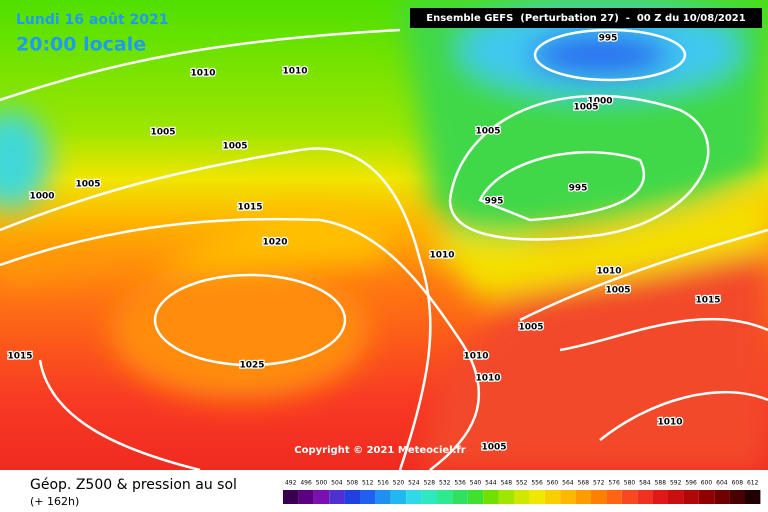 The height and width of the screenshot is (512, 768). I want to click on scale-label: 540, so click(476, 483).